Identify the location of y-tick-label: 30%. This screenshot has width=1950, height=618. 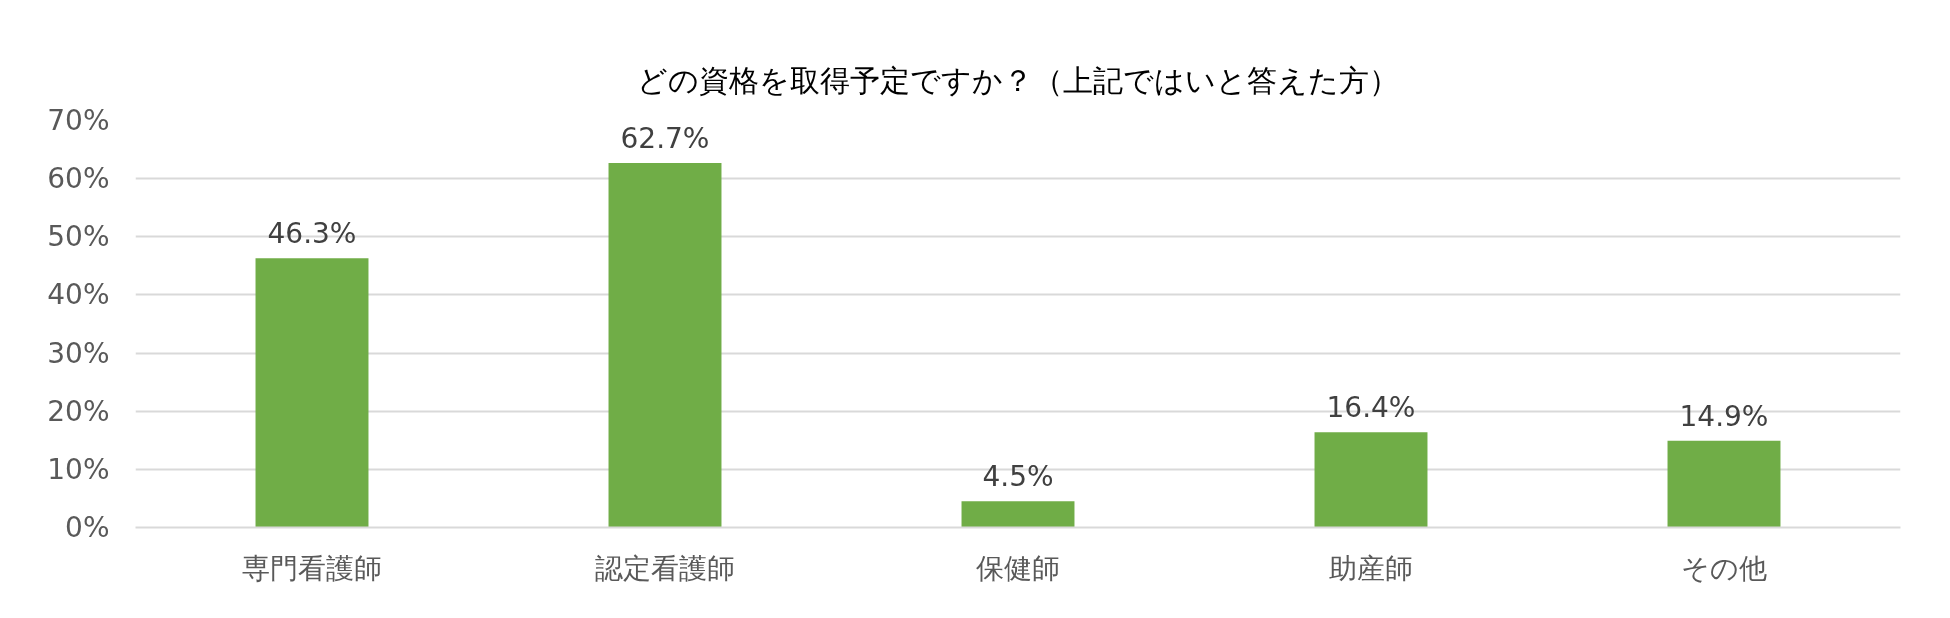
(78, 353).